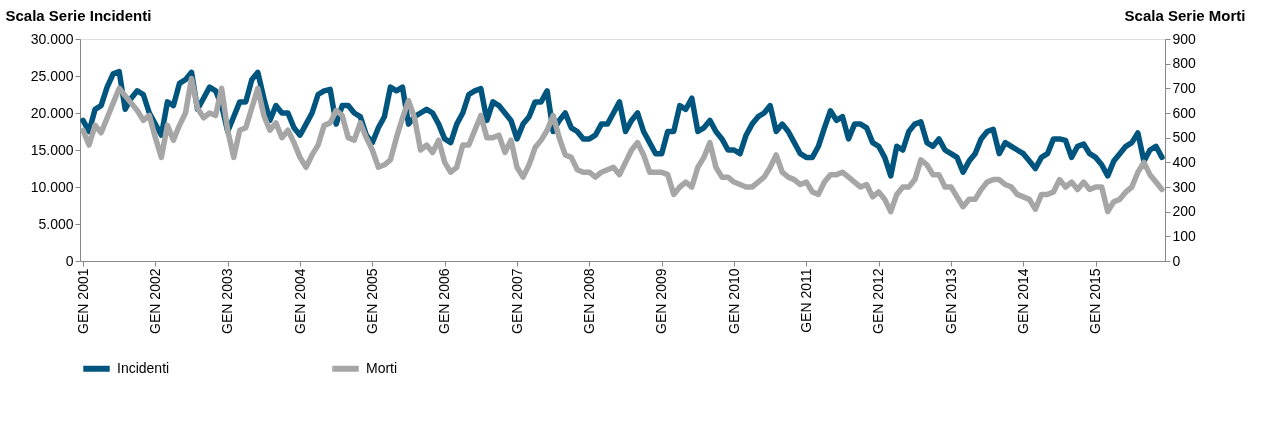  What do you see at coordinates (56, 223) in the screenshot?
I see `y-tick-label: 5.000` at bounding box center [56, 223].